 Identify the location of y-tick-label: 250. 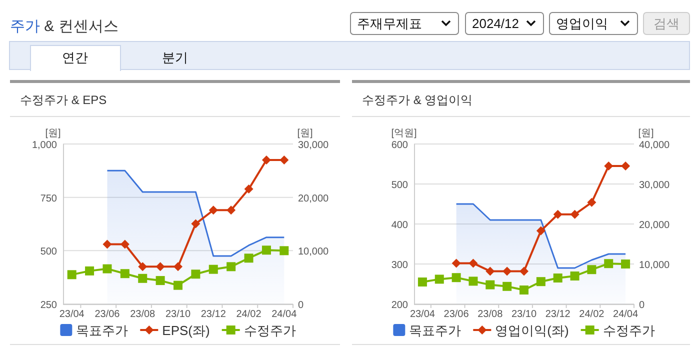
(49, 305).